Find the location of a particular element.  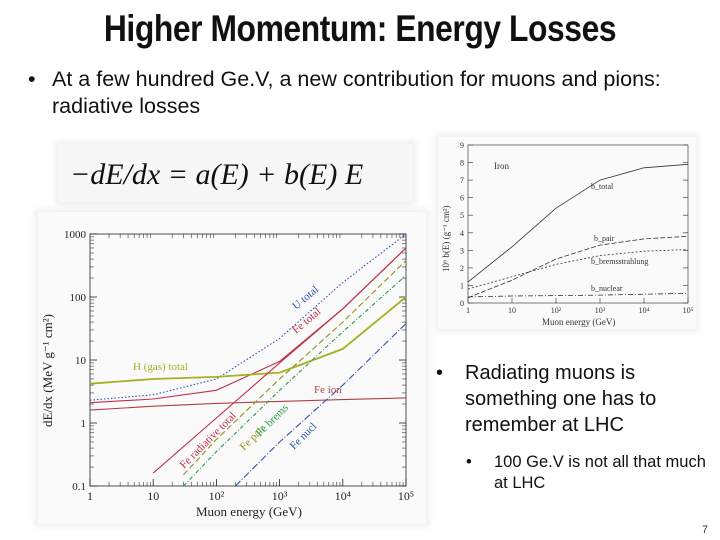

inset-x-axis-label: Muon energy (GeV) is located at coordinates (578, 322).